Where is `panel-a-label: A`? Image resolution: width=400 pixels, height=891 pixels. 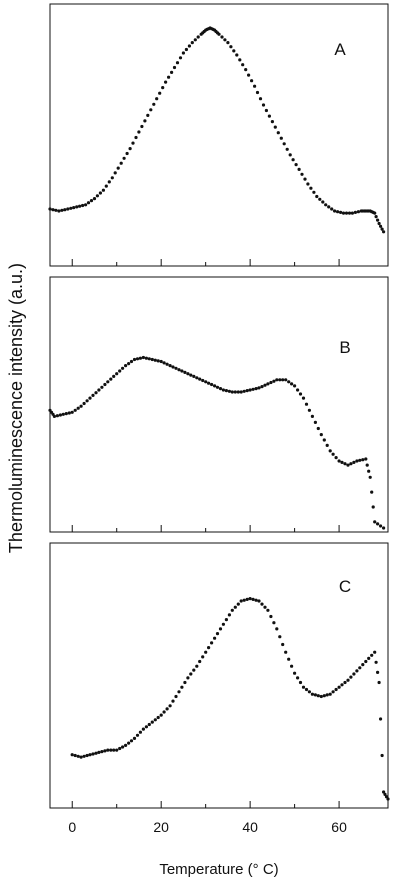
panel-a-label: A is located at coordinates (340, 49).